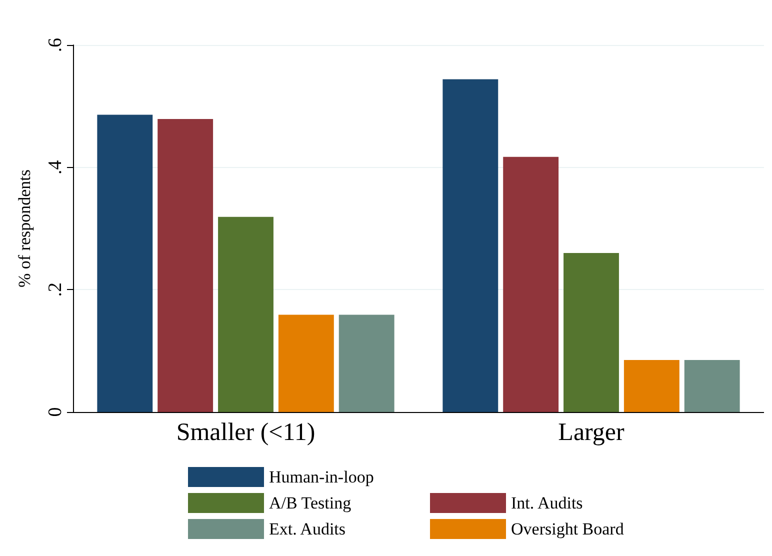 This screenshot has width=772, height=556. I want to click on legend-label: Oversight Board, so click(567, 529).